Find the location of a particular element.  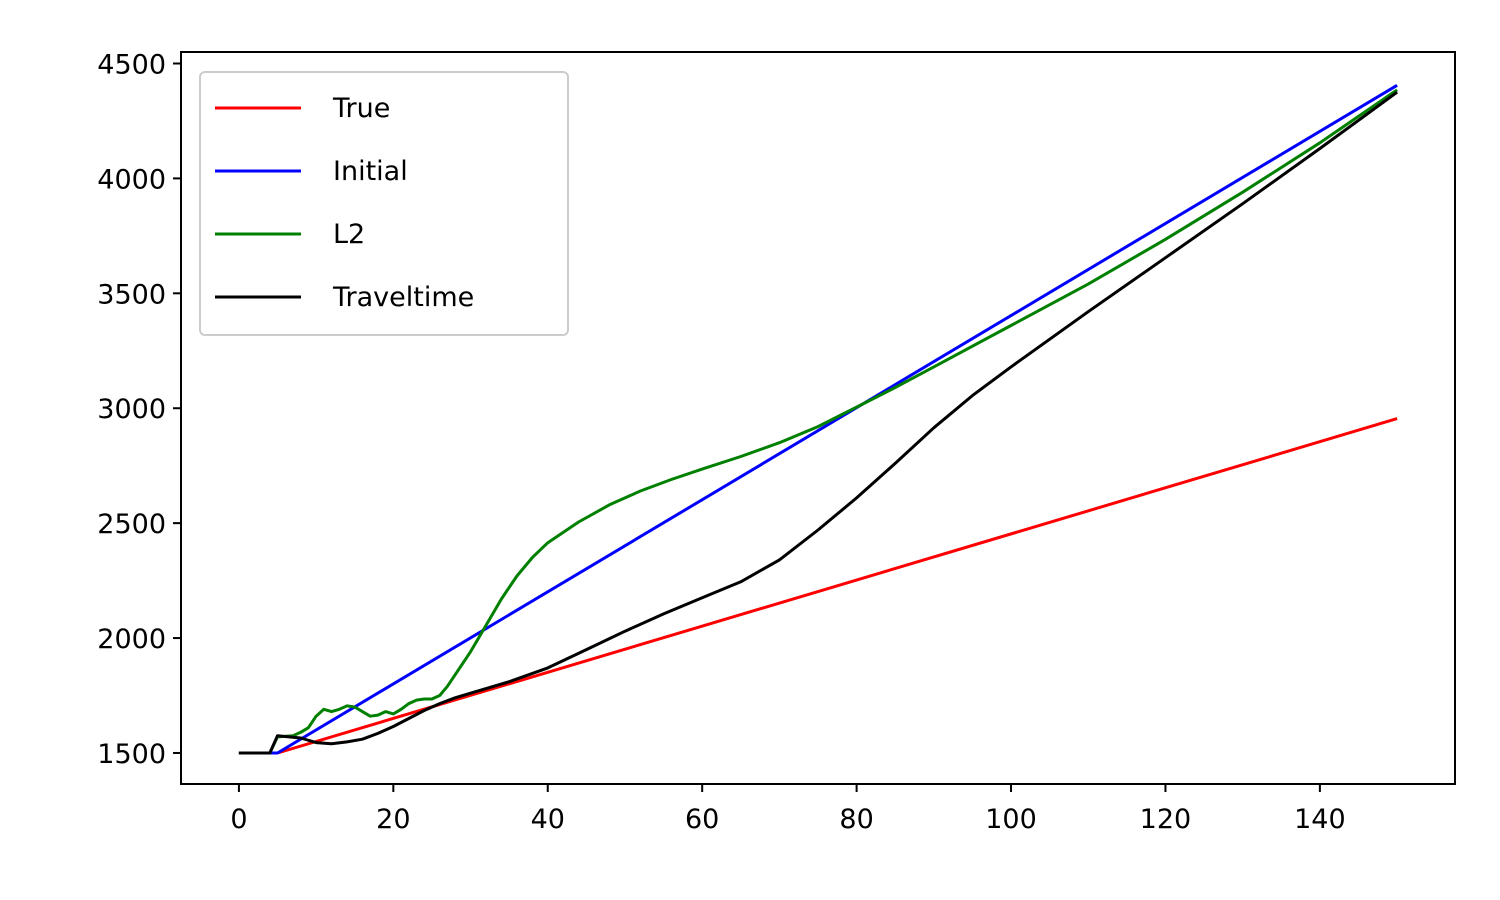

y-tick-label: 2000 is located at coordinates (131, 639).